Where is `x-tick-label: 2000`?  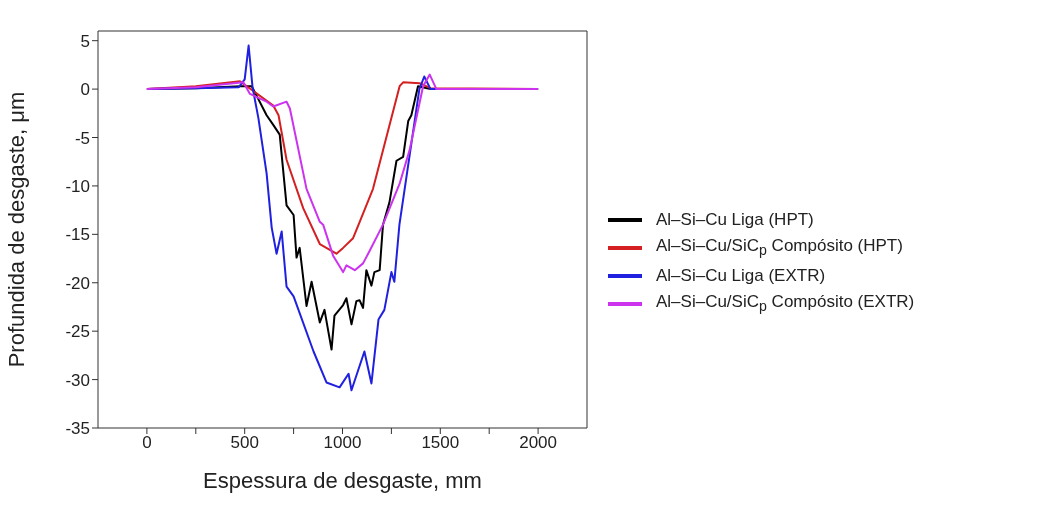 x-tick-label: 2000 is located at coordinates (538, 443).